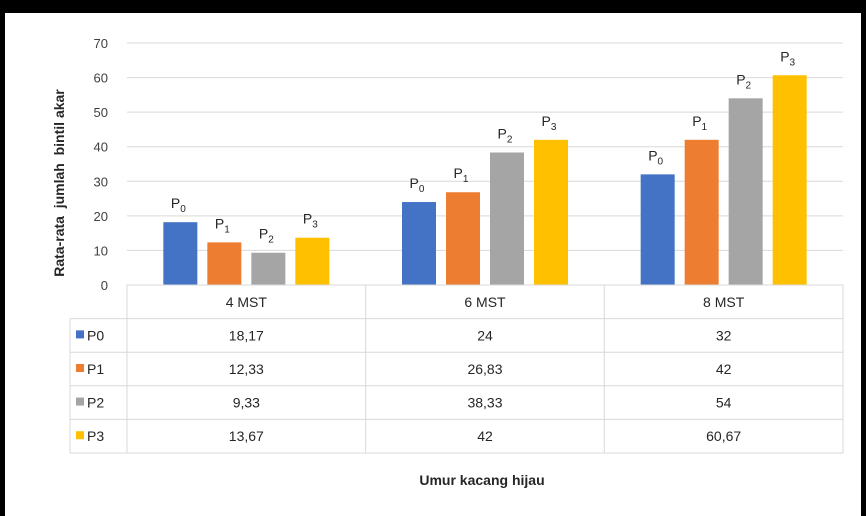  Describe the element at coordinates (101, 181) in the screenshot. I see `y-tick-label: 30` at that location.